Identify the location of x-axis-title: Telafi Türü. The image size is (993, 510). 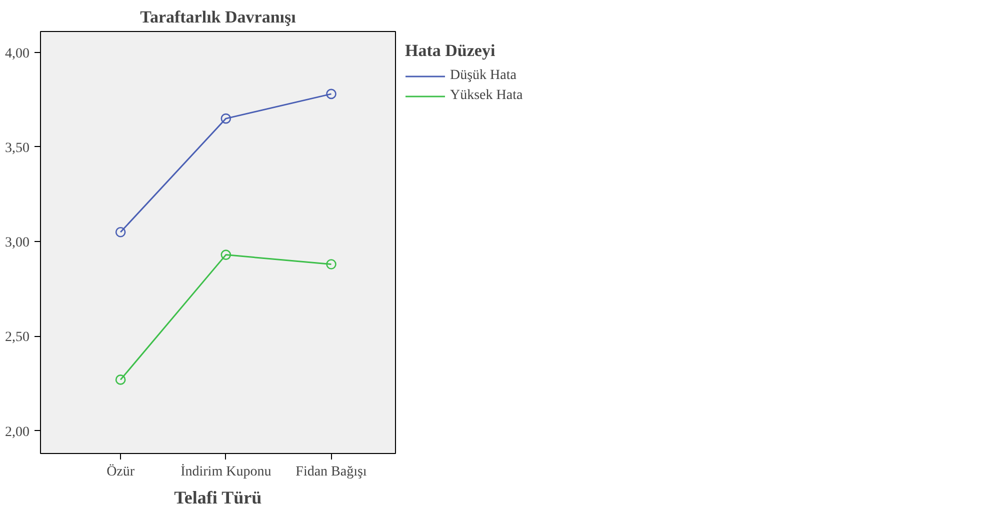
(218, 498).